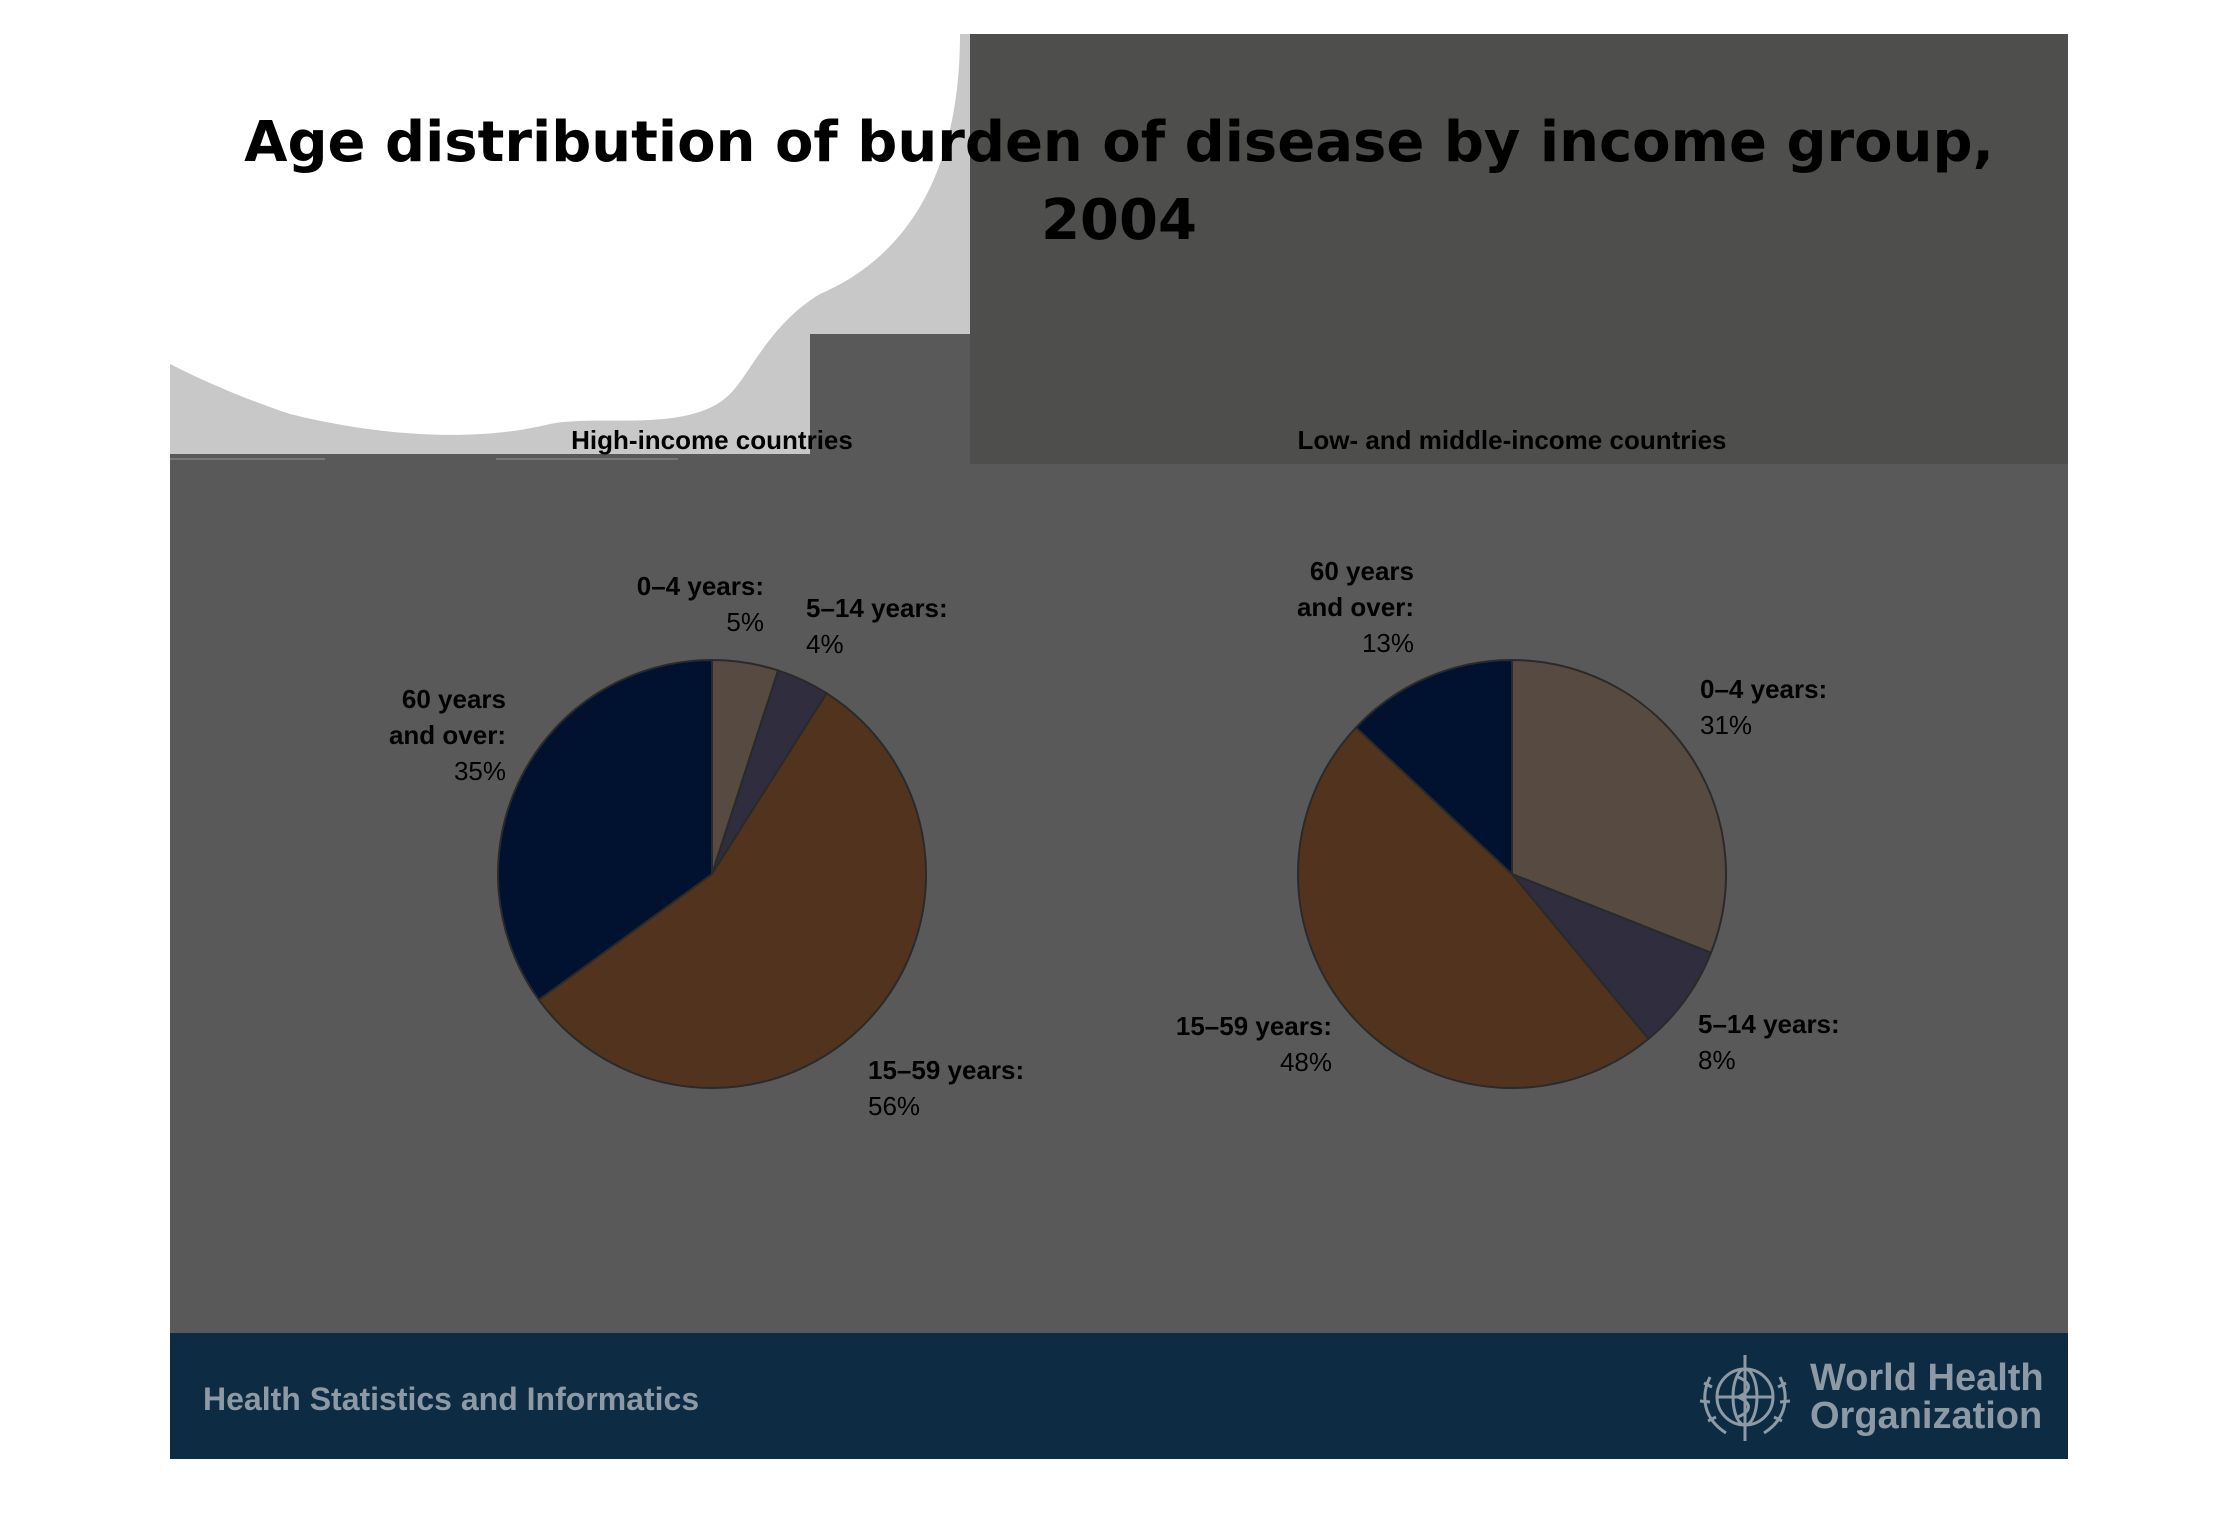  What do you see at coordinates (1726, 725) in the screenshot?
I see `slice-value-label: 31%` at bounding box center [1726, 725].